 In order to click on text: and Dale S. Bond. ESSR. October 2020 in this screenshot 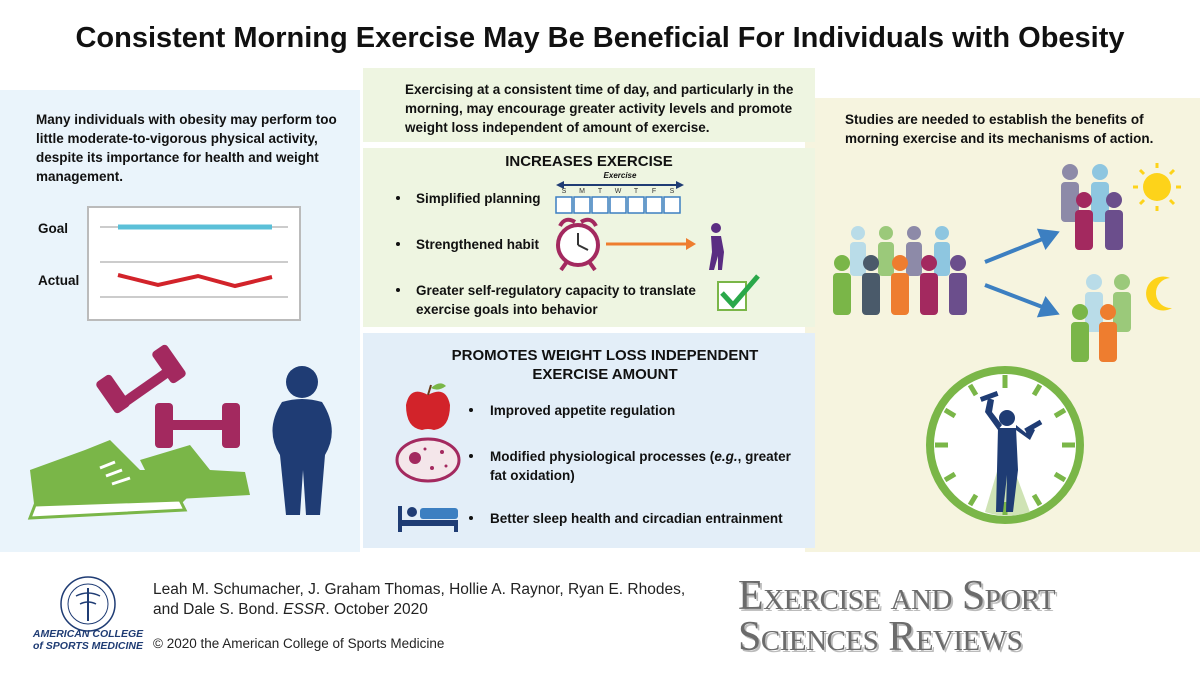, I will do `click(419, 610)`.